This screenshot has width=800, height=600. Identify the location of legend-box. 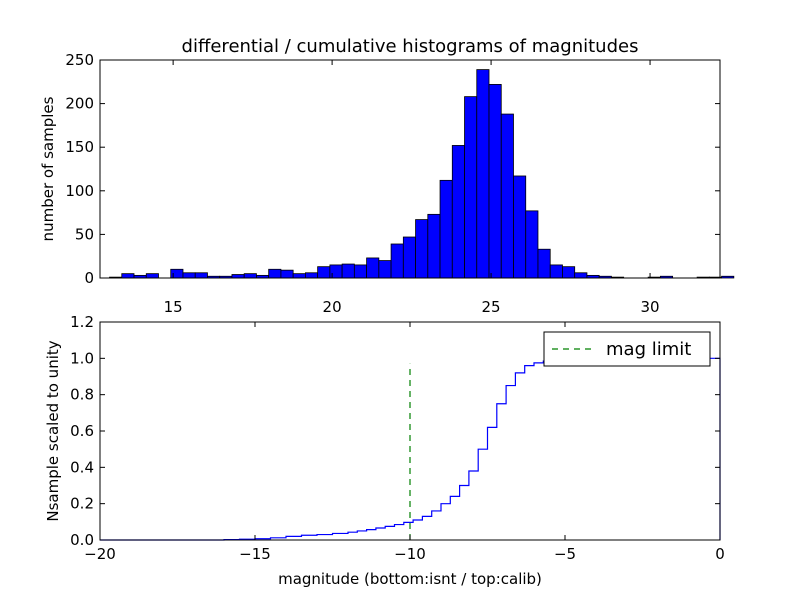
(627, 349).